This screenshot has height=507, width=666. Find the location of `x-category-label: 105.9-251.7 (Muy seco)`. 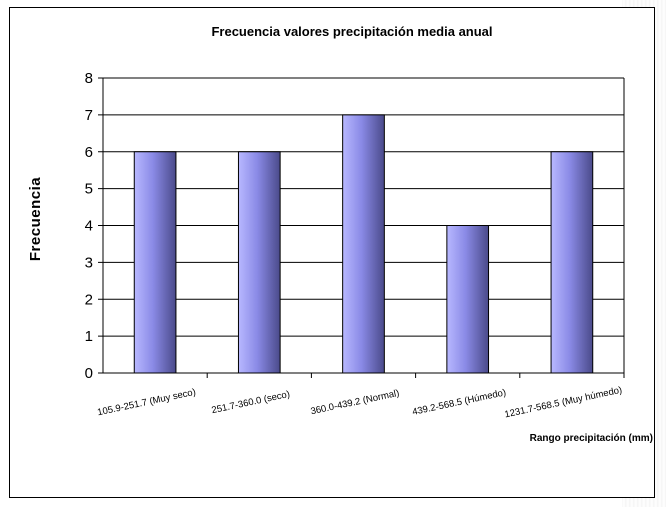

x-category-label: 105.9-251.7 (Muy seco) is located at coordinates (146, 403).